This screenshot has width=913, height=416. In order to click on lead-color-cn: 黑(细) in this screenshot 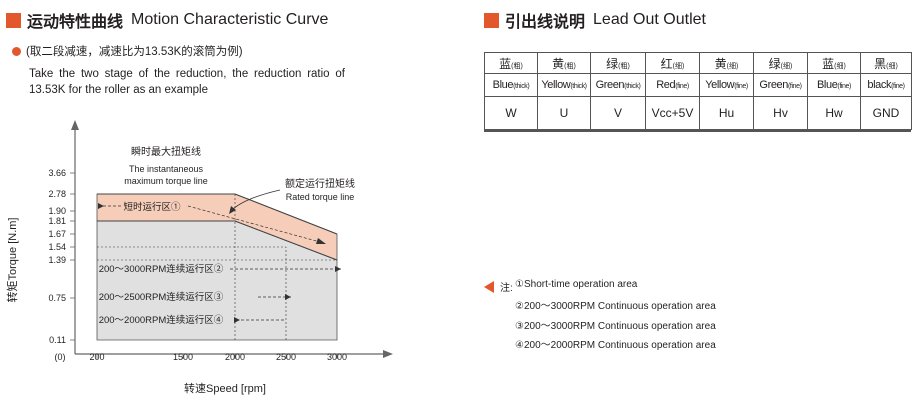, I will do `click(886, 63)`.